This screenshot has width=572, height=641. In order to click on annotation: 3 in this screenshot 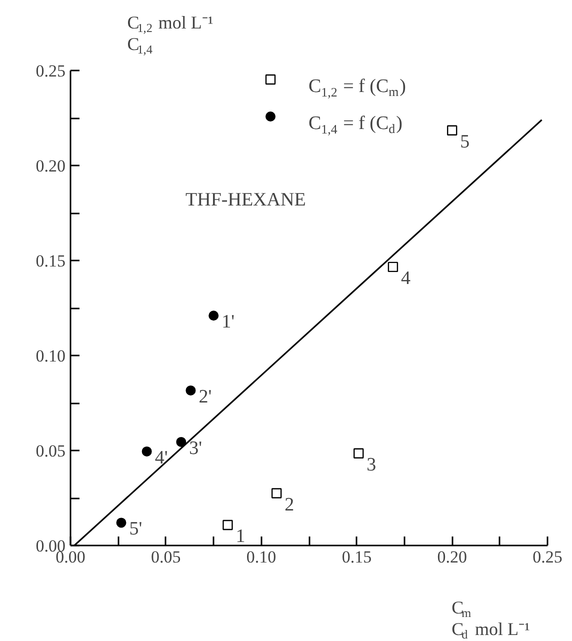, I will do `click(371, 465)`.